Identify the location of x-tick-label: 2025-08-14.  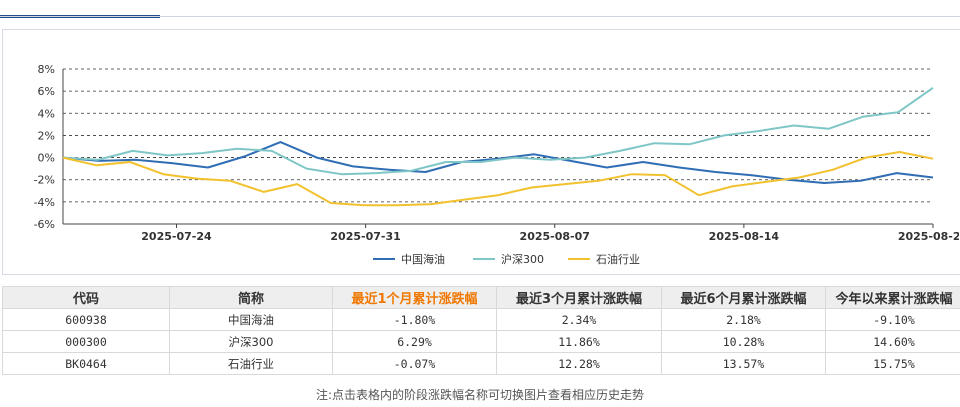
(744, 236).